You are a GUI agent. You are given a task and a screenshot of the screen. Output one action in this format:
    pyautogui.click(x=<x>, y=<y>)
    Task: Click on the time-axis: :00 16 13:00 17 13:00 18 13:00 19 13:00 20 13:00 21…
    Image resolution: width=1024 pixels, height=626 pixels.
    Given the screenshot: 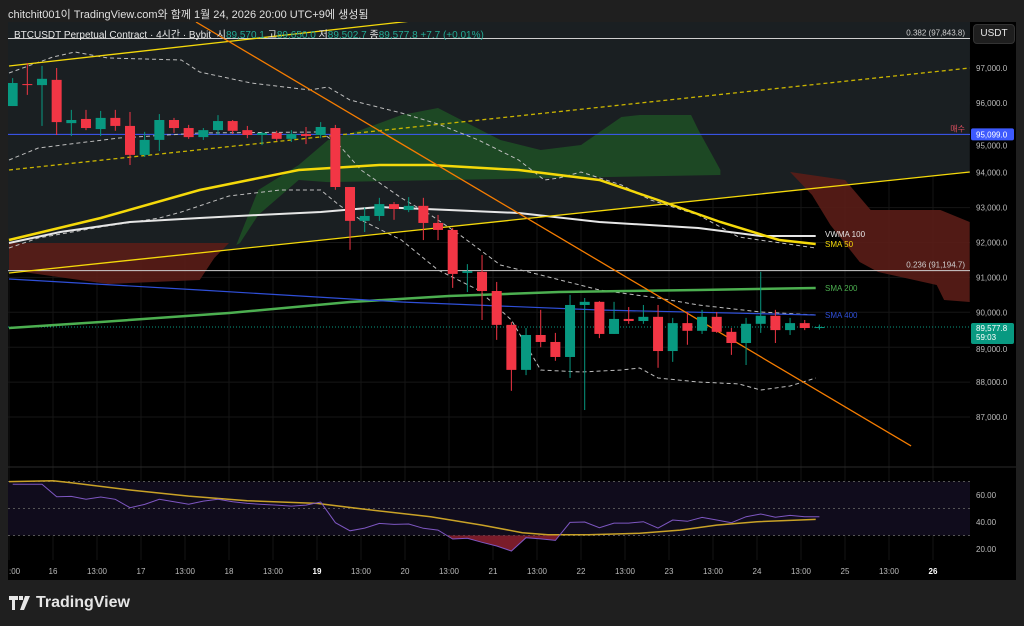 What is the action you would take?
    pyautogui.click(x=473, y=571)
    